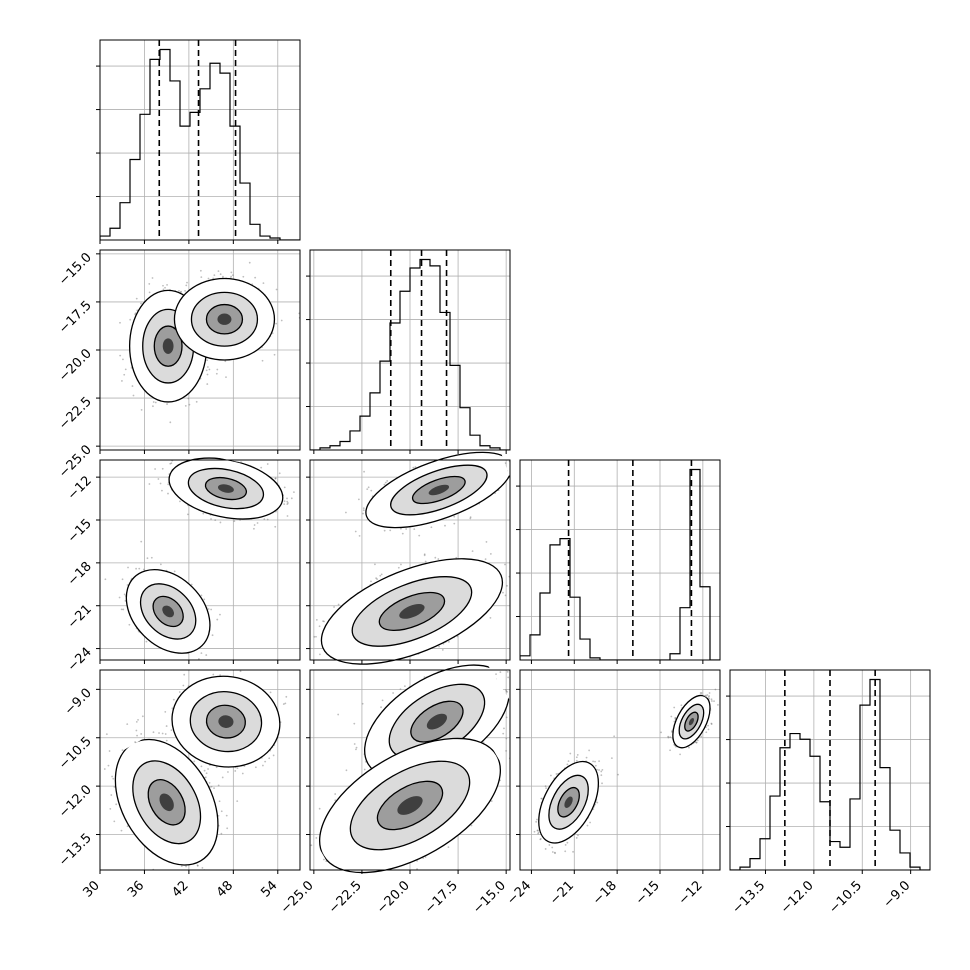 This screenshot has width=970, height=970. What do you see at coordinates (75, 269) in the screenshot?
I see `y-tick-label: −15.0` at bounding box center [75, 269].